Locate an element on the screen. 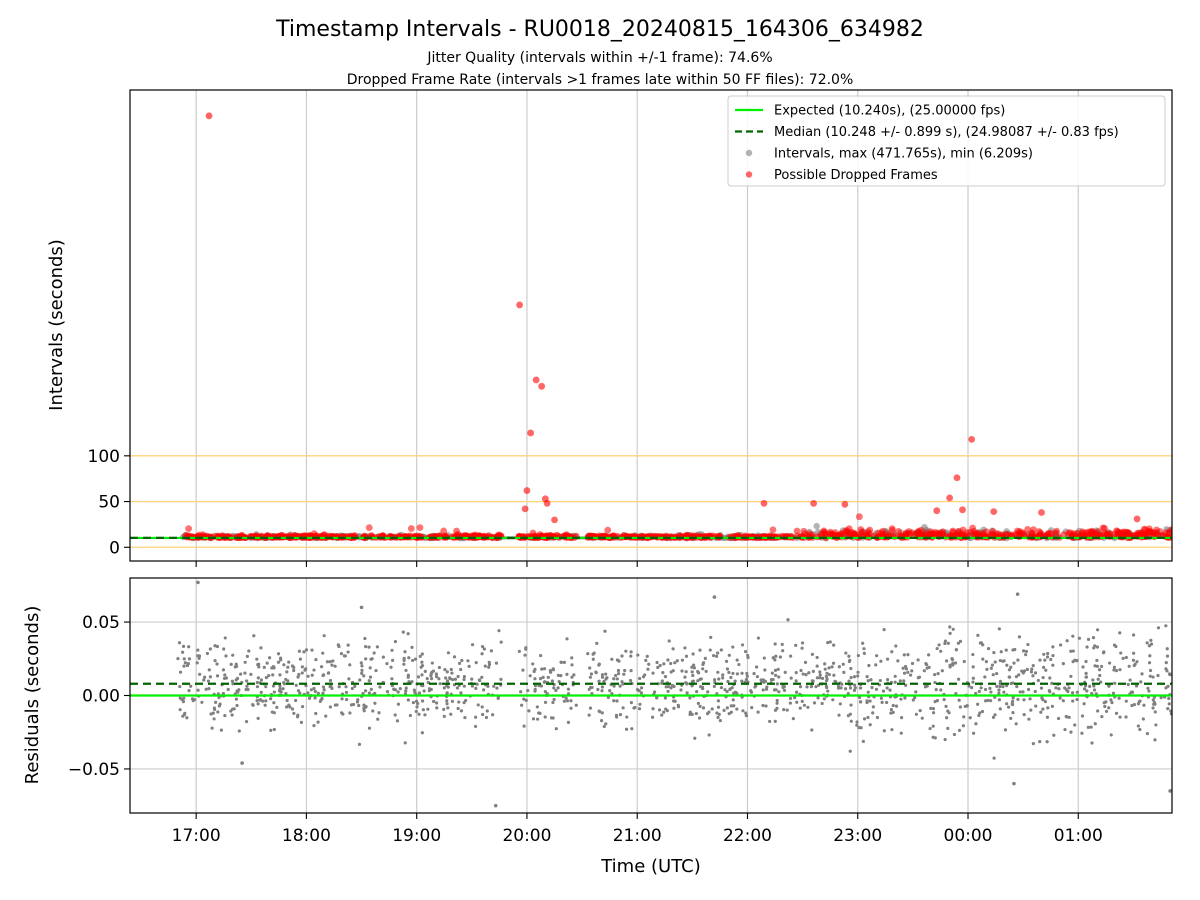 The height and width of the screenshot is (900, 1200). residual-extreme-point is located at coordinates (198, 582).